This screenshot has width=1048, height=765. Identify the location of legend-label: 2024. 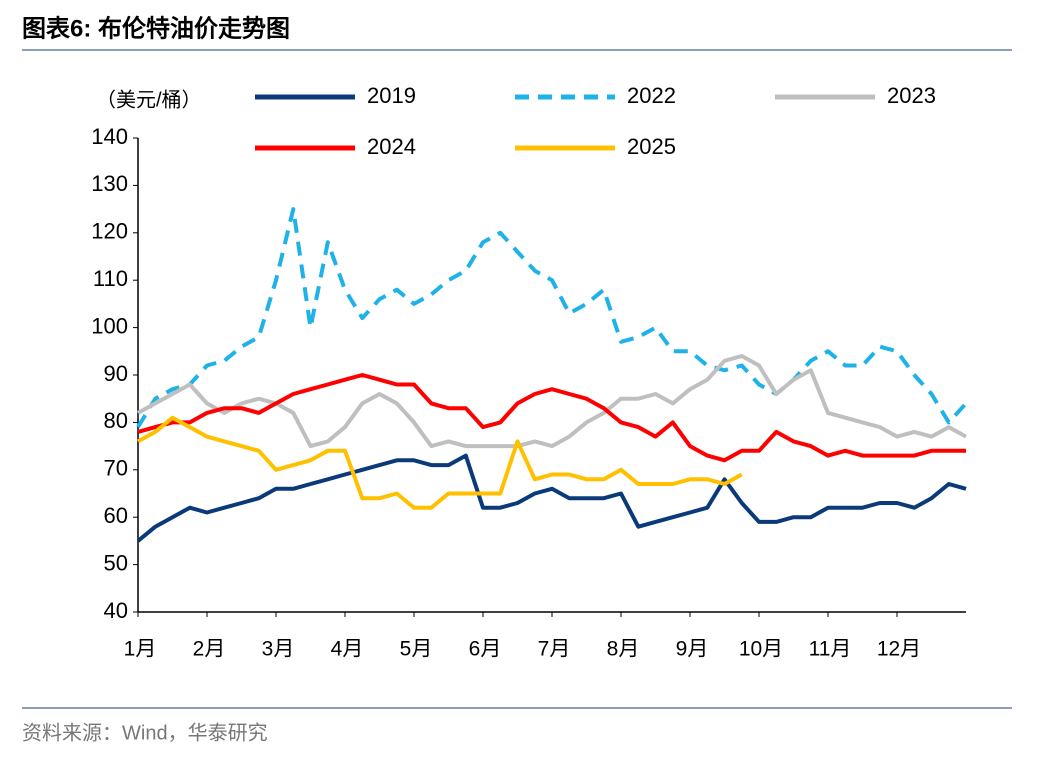
(391, 146).